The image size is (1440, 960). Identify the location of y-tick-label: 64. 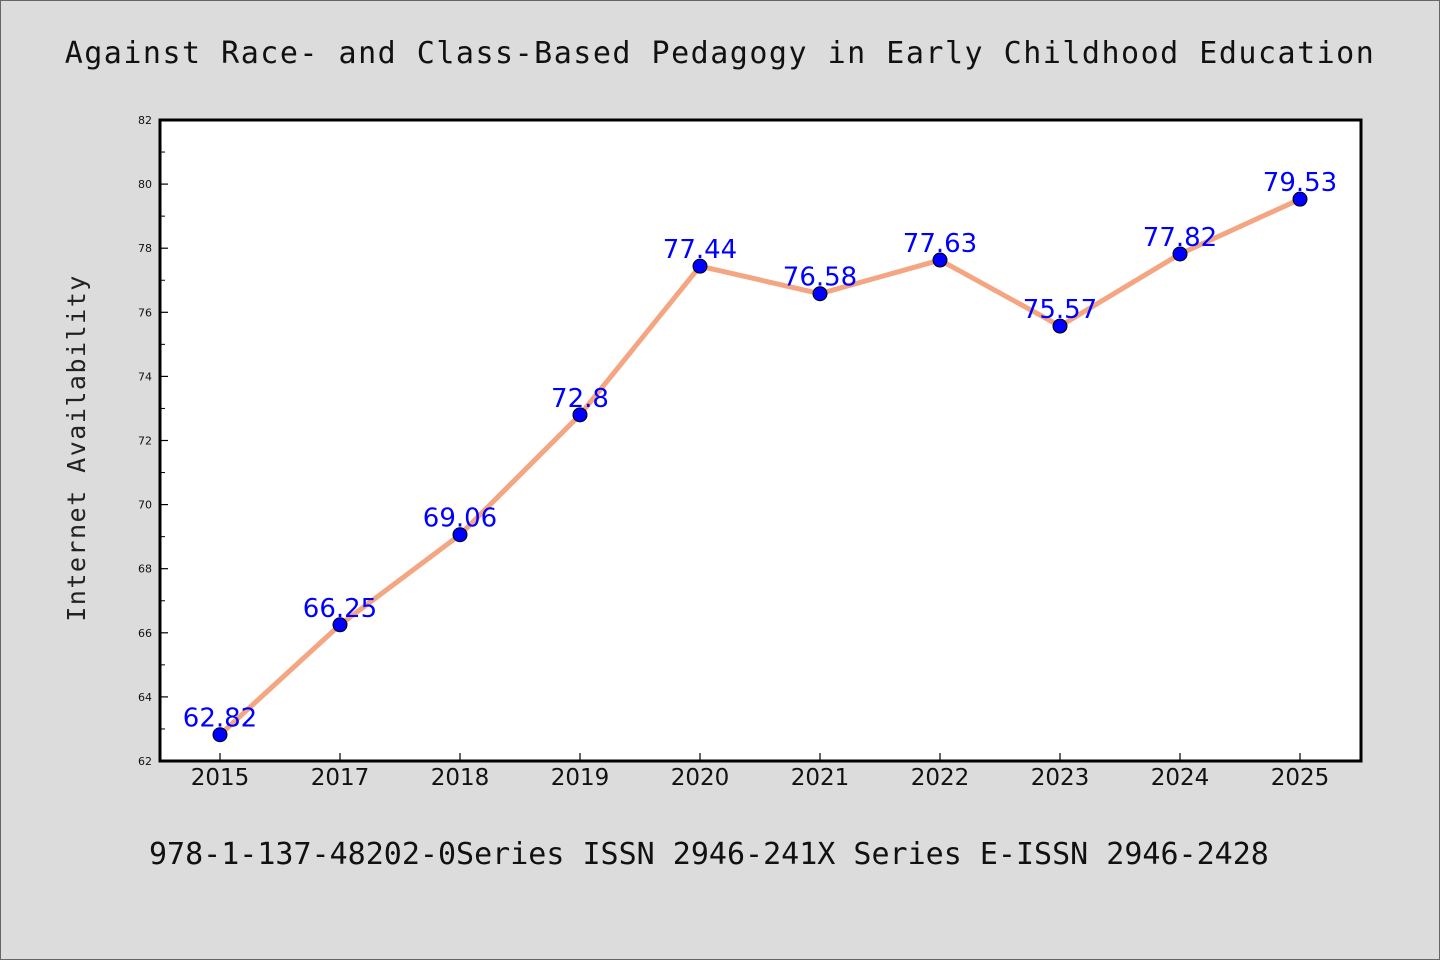
(145, 697).